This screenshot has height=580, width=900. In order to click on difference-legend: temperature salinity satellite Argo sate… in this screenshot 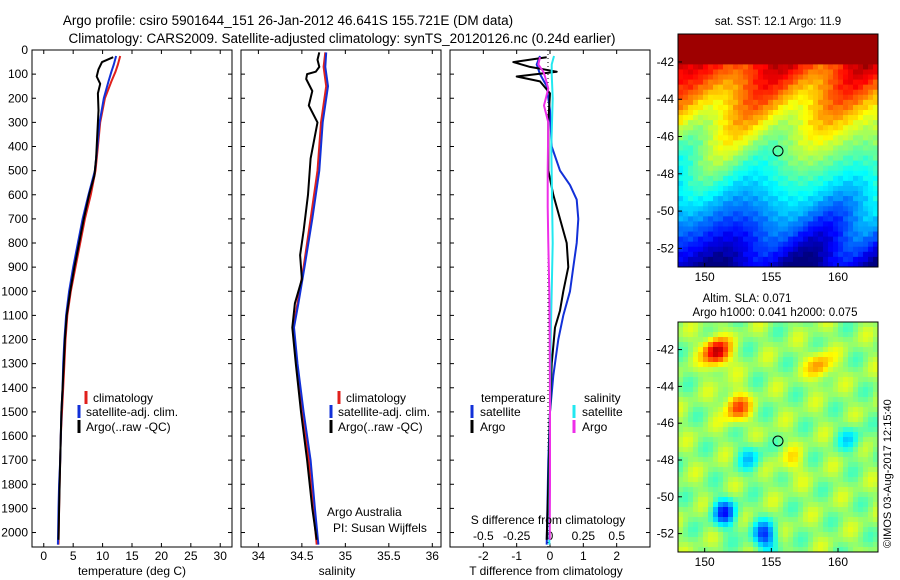, I will do `click(546, 412)`.